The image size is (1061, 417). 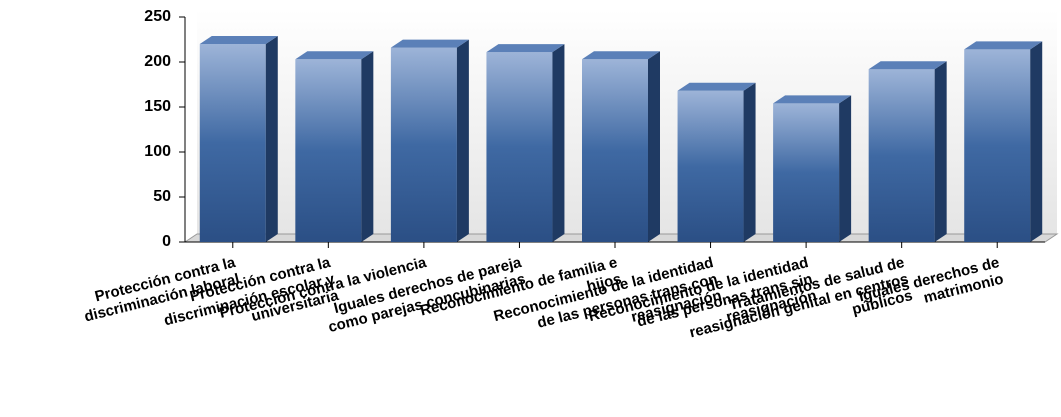 What do you see at coordinates (157, 151) in the screenshot?
I see `y-tick-label: 100` at bounding box center [157, 151].